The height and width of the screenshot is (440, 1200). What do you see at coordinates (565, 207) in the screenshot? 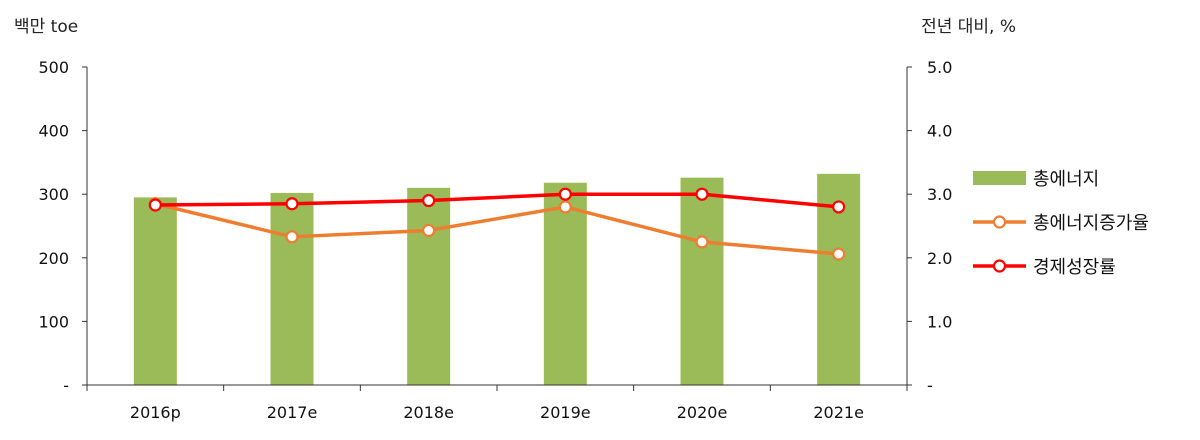
I see `point-총에너지증가율-2019e` at bounding box center [565, 207].